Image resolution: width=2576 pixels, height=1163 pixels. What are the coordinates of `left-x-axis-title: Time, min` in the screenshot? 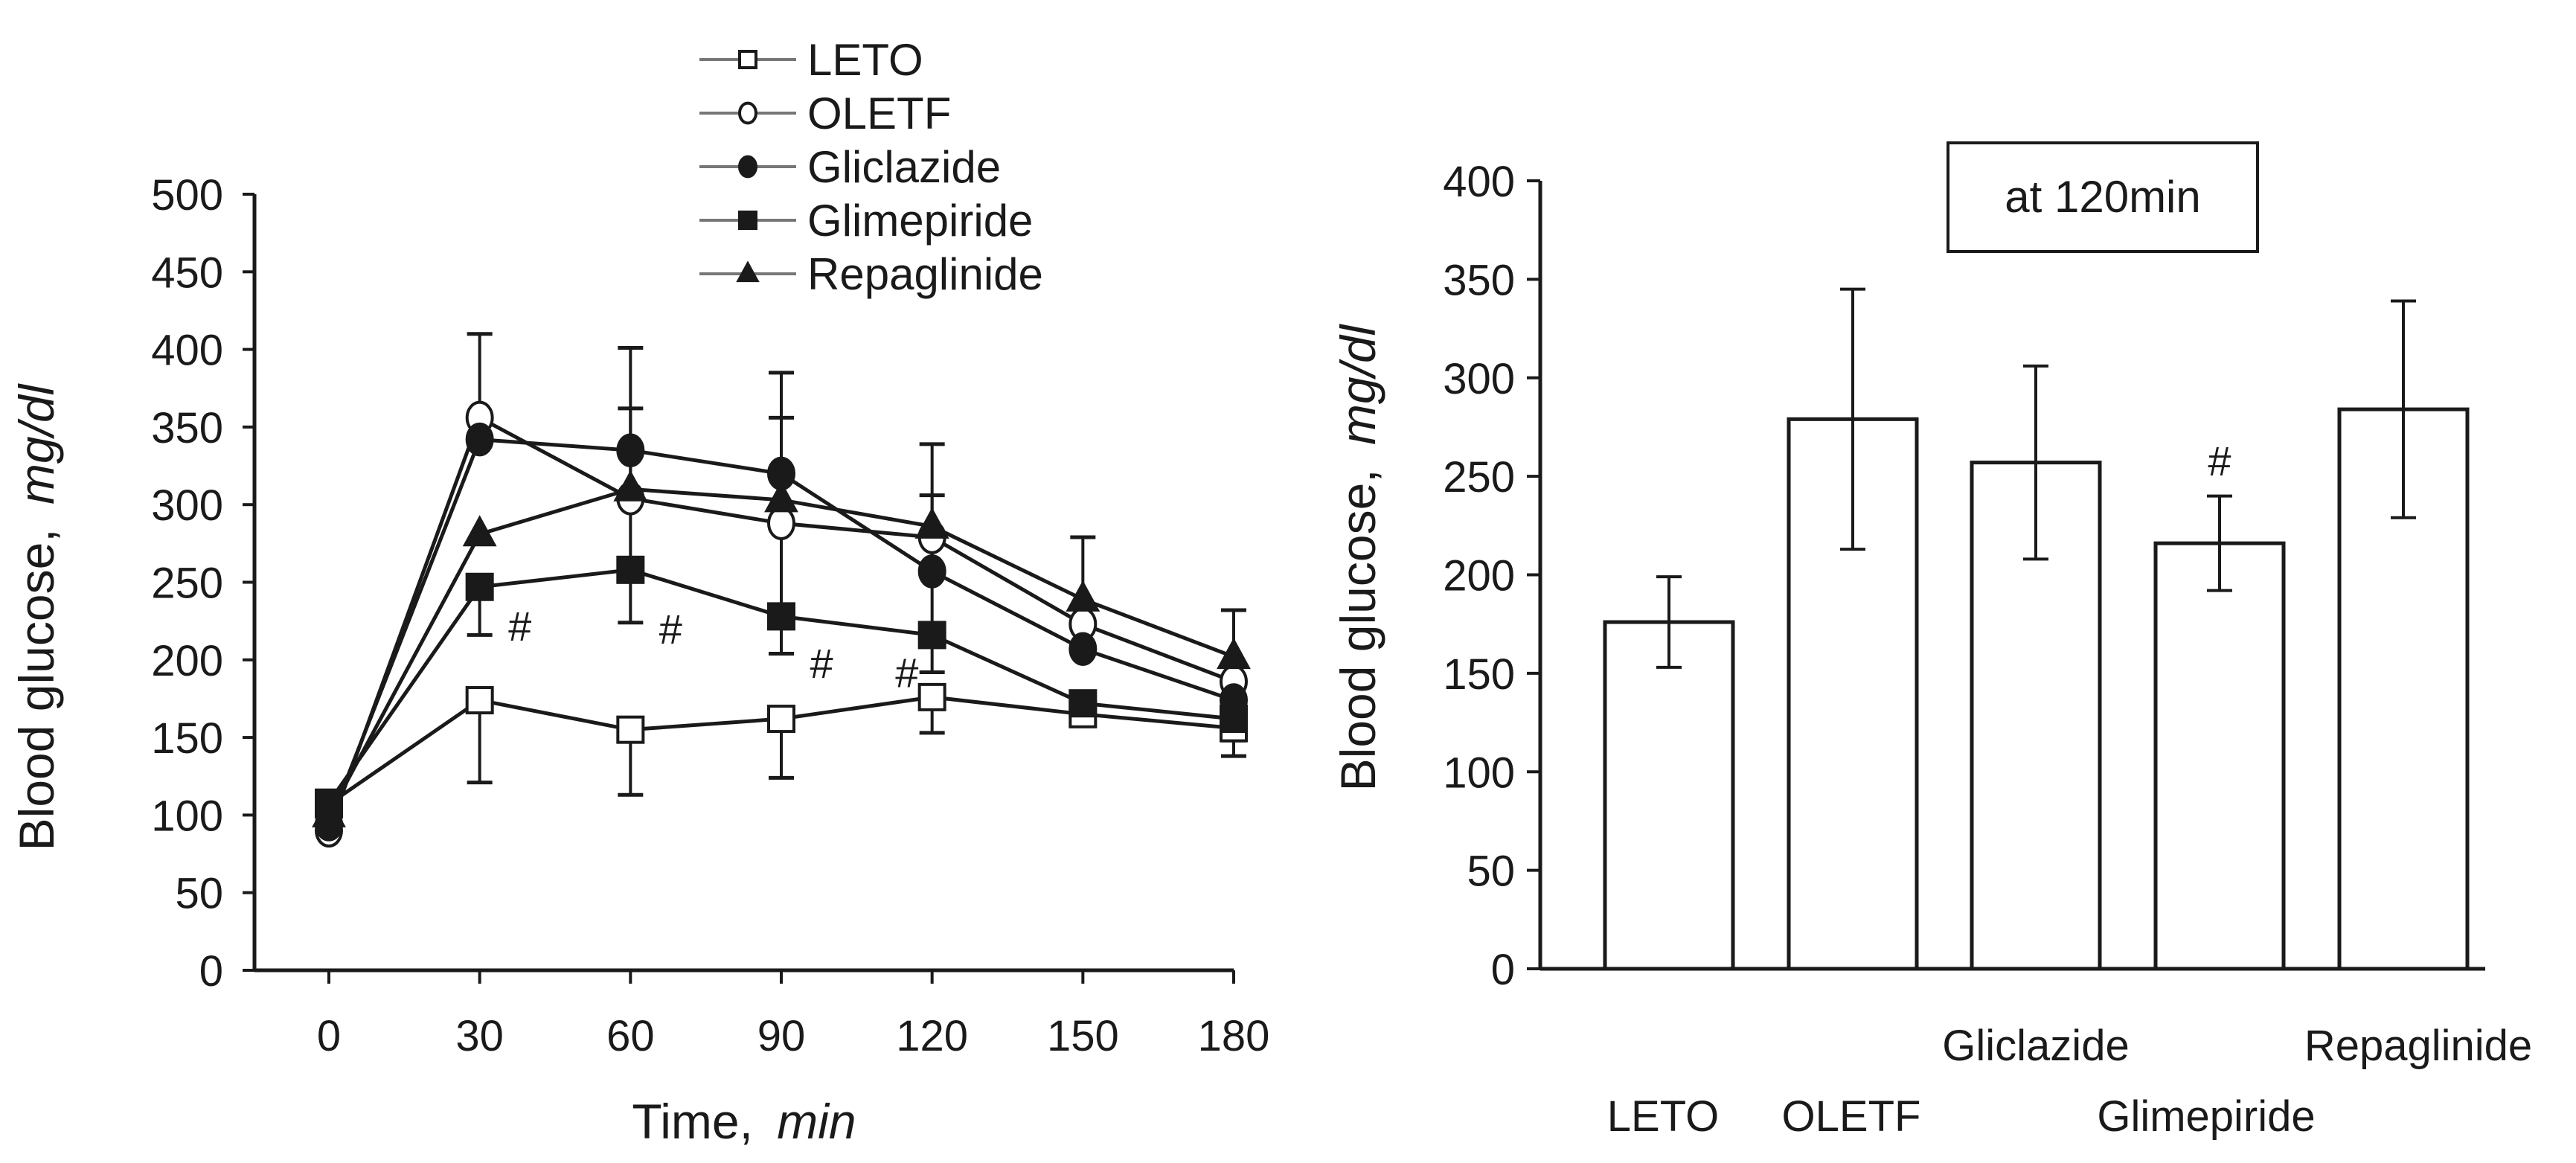 It's located at (744, 1121).